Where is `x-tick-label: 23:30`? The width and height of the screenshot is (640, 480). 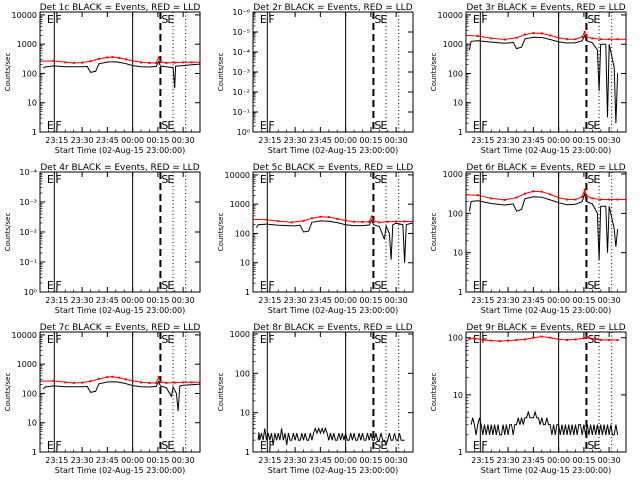
x-tick-label: 23:30 is located at coordinates (508, 140).